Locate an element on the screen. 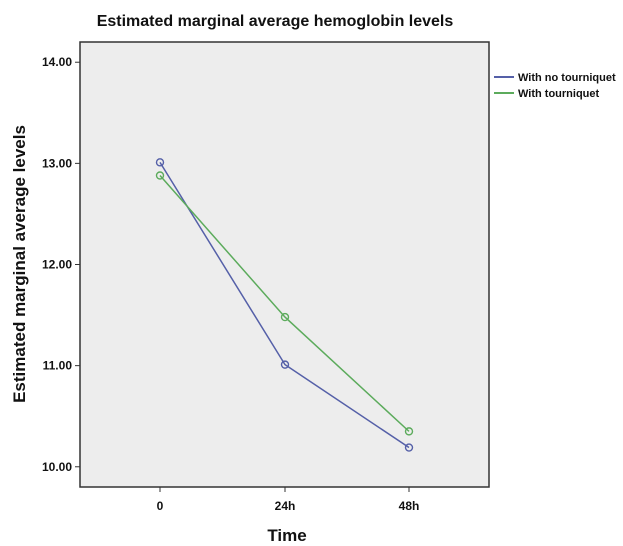 The width and height of the screenshot is (623, 546). x-tick-label: 48h is located at coordinates (409, 506).